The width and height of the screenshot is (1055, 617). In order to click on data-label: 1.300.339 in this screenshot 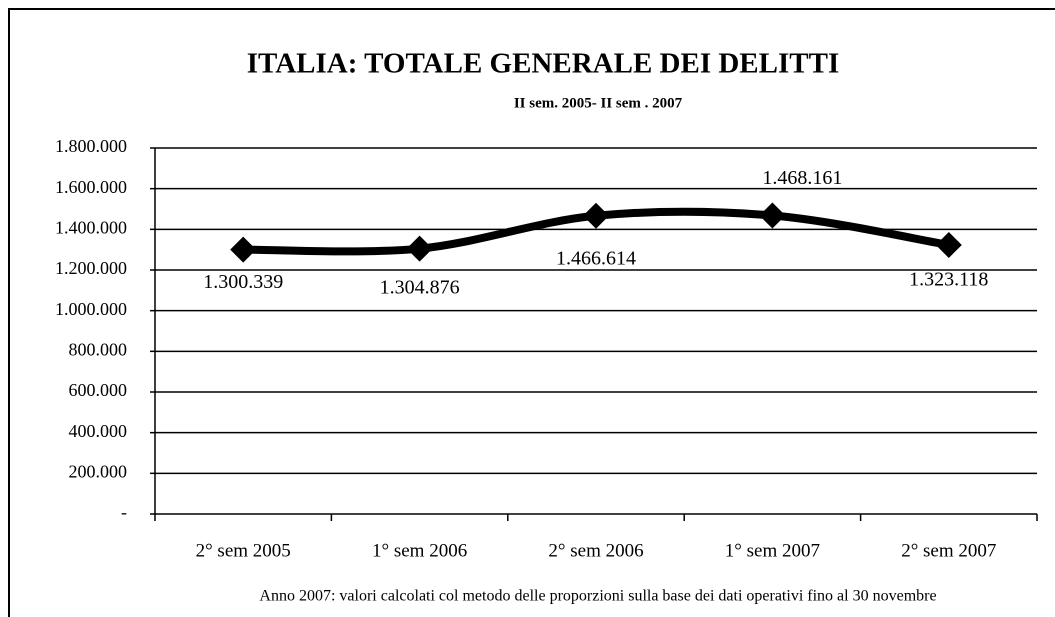, I will do `click(243, 282)`.